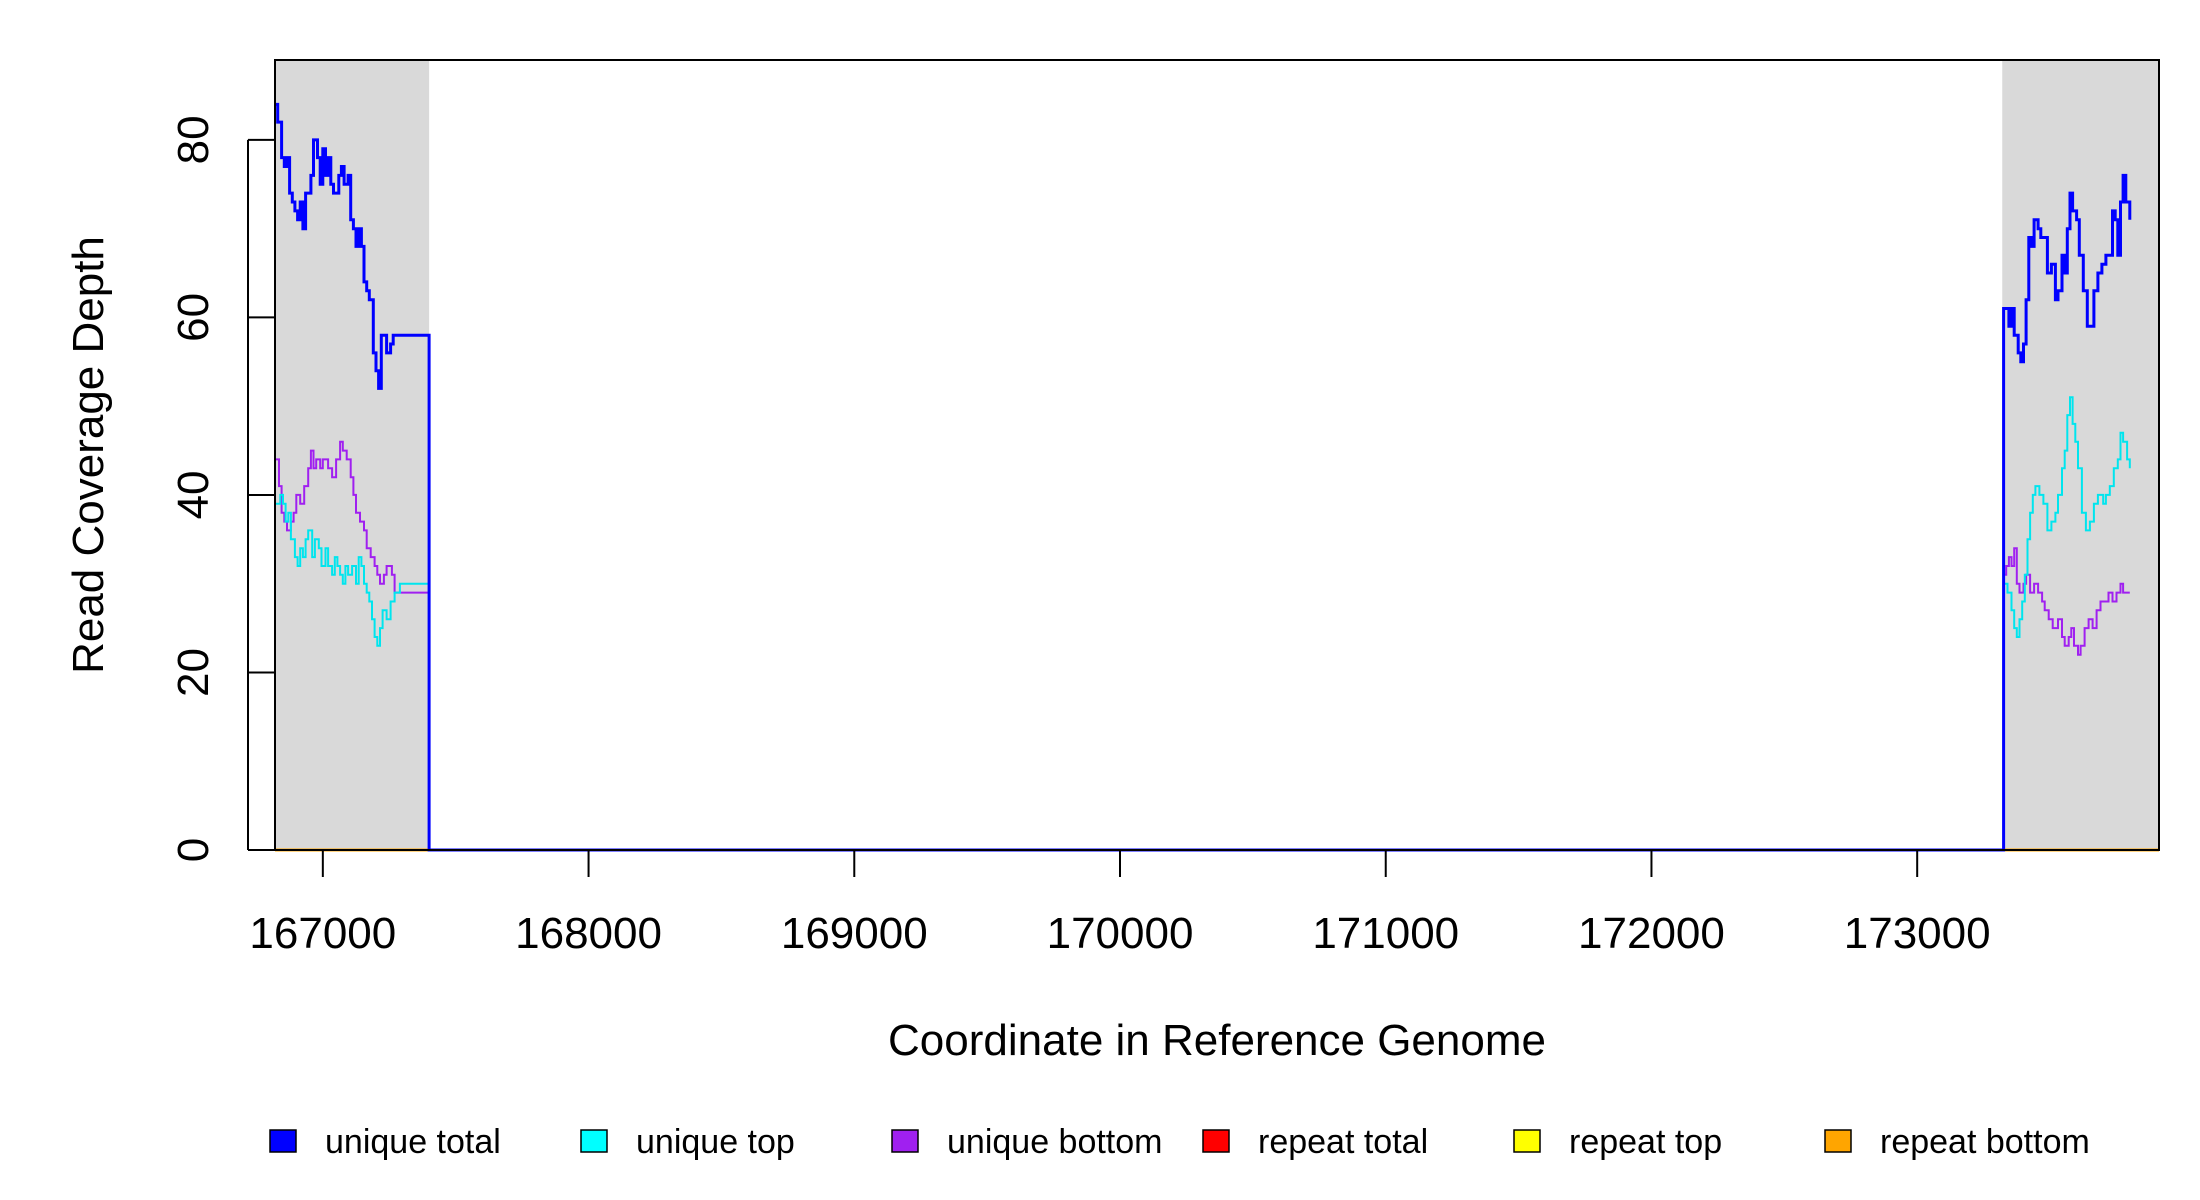 This screenshot has height=1200, width=2200. What do you see at coordinates (1645, 1142) in the screenshot?
I see `legend-label-repeat-top: repeat top` at bounding box center [1645, 1142].